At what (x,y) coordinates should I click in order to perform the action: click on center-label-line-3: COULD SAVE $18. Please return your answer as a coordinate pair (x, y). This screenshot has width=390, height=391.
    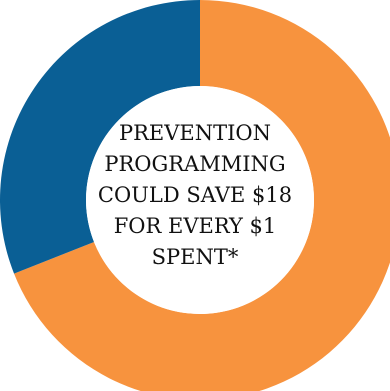
    Looking at the image, I should click on (195, 195).